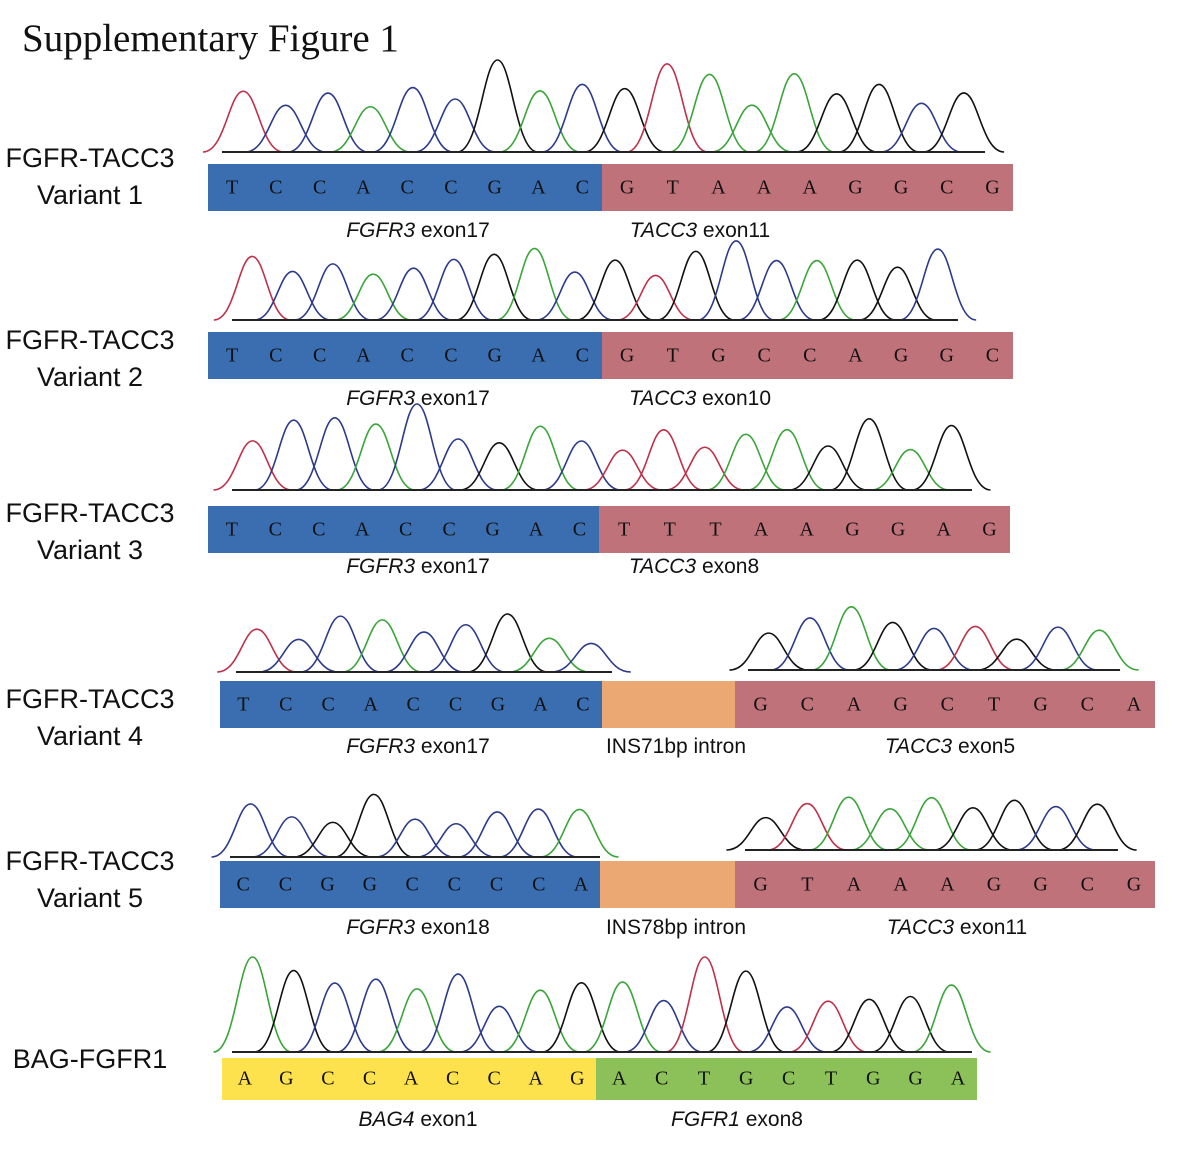  I want to click on segment-caption: TACC3 exon5, so click(950, 747).